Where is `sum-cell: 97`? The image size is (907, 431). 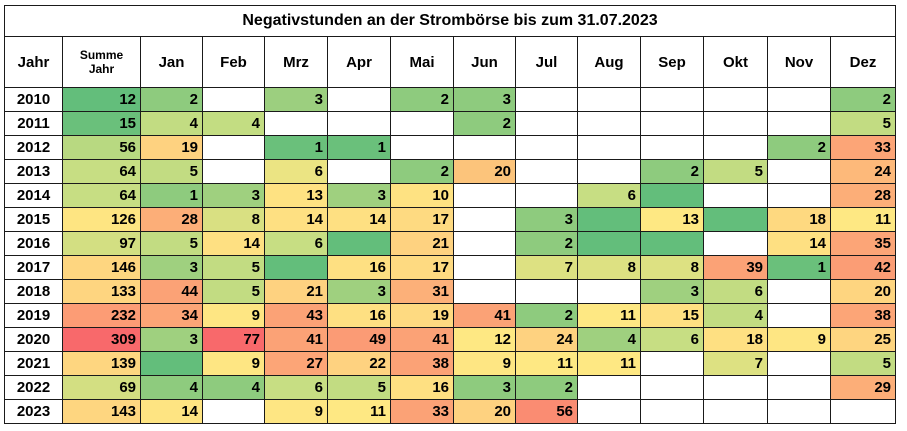
sum-cell: 97 is located at coordinates (101, 243).